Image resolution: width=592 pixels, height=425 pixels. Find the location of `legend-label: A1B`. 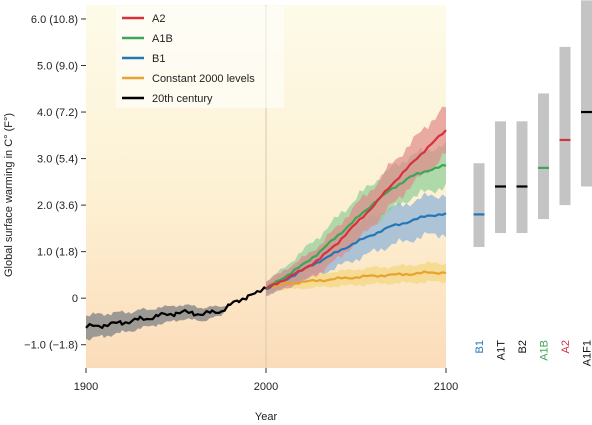

legend-label: A1B is located at coordinates (162, 39).